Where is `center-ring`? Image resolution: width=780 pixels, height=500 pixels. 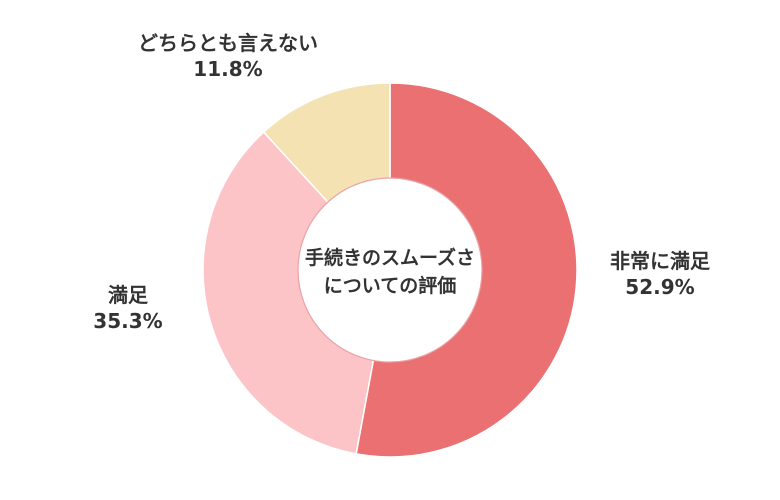 center-ring is located at coordinates (390, 270).